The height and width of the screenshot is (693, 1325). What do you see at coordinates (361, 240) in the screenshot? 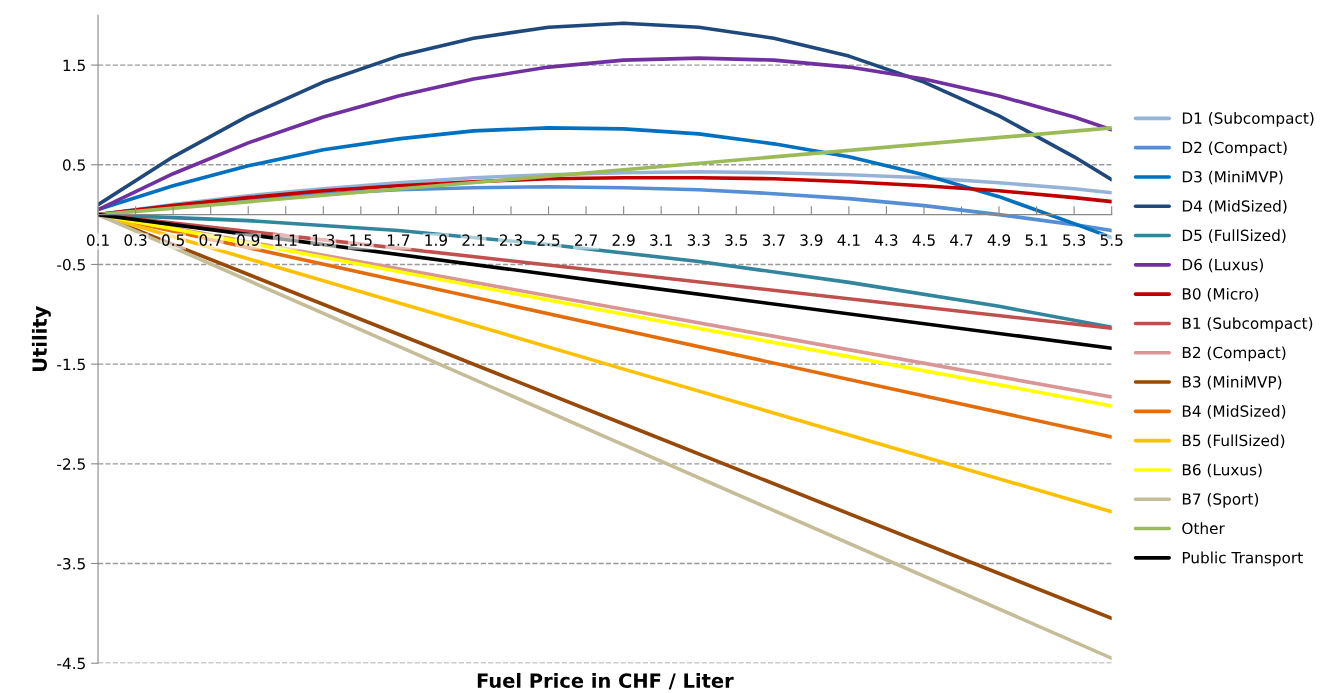
I see `x-tick-label: 1.5` at bounding box center [361, 240].